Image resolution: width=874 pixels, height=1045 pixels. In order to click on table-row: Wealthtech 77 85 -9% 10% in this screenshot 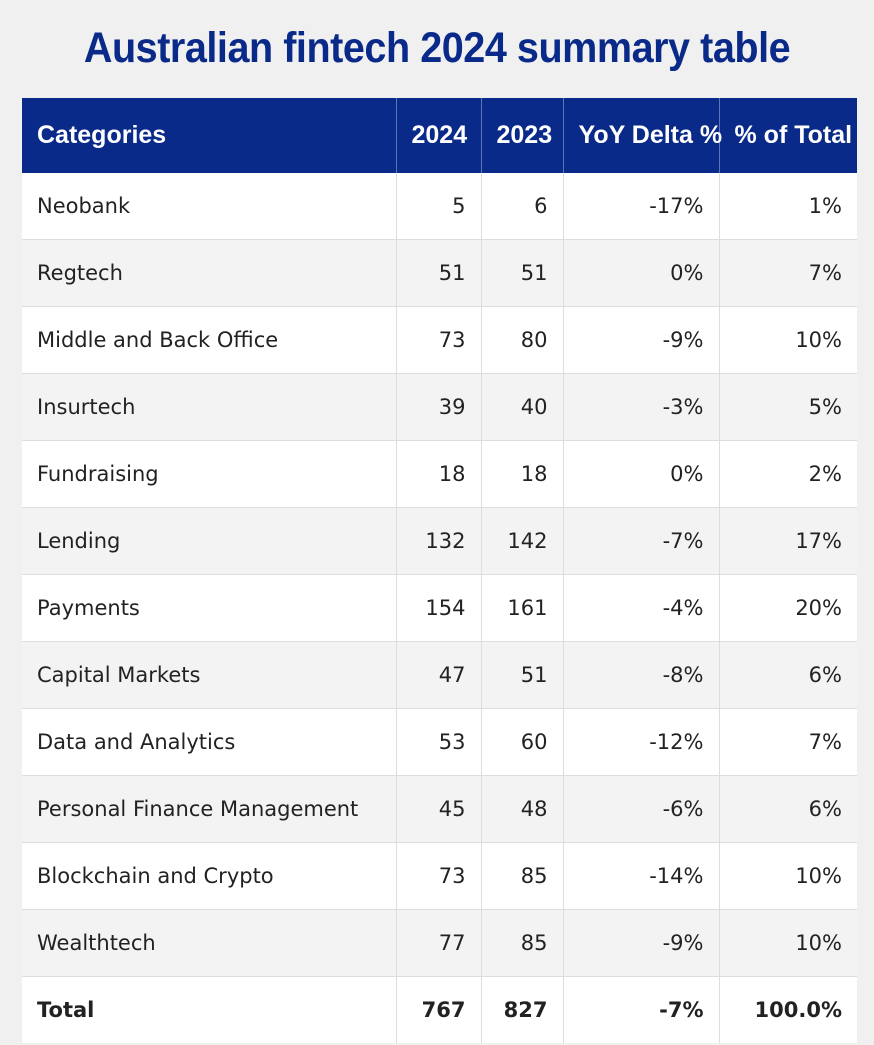, I will do `click(439, 943)`.